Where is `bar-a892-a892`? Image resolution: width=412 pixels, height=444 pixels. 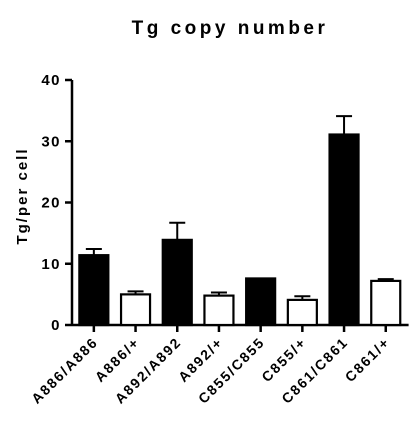
bar-a892-a892 is located at coordinates (177, 282).